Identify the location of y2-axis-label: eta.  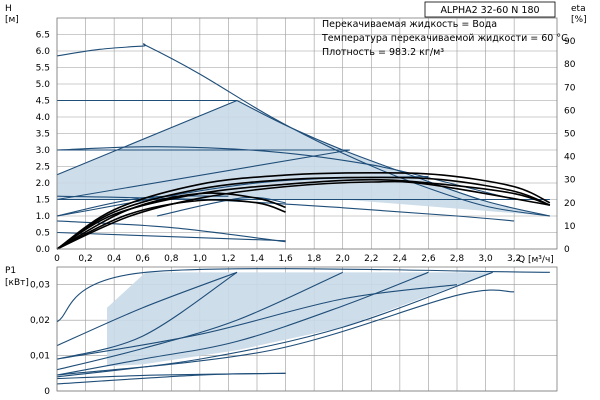
(578, 9).